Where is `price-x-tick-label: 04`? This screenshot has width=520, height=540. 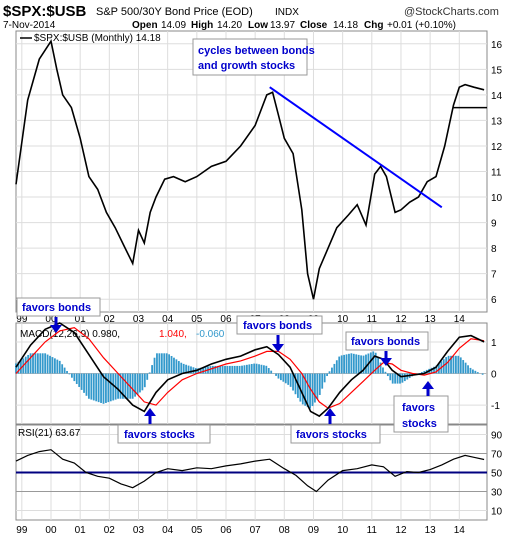
price-x-tick-label: 04 is located at coordinates (168, 319).